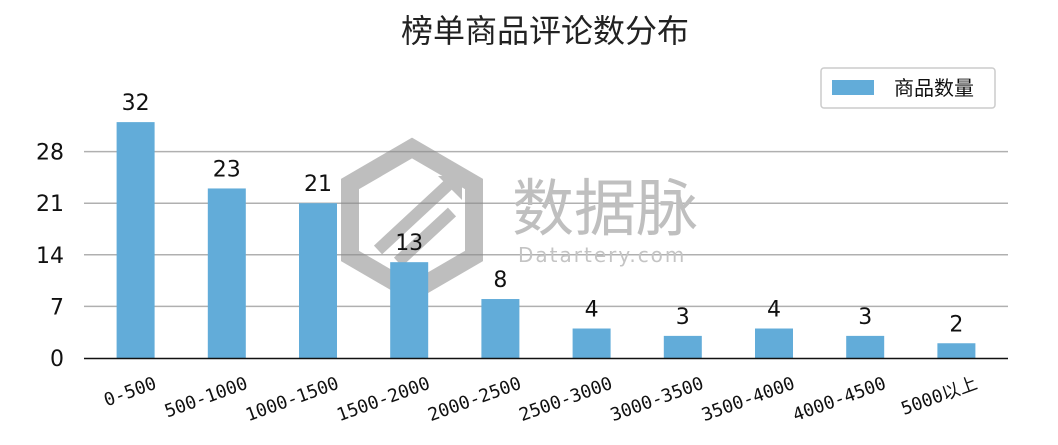 Image resolution: width=1058 pixels, height=445 pixels. I want to click on y-tick-labels: 0 7 14 21 28, so click(50, 256).